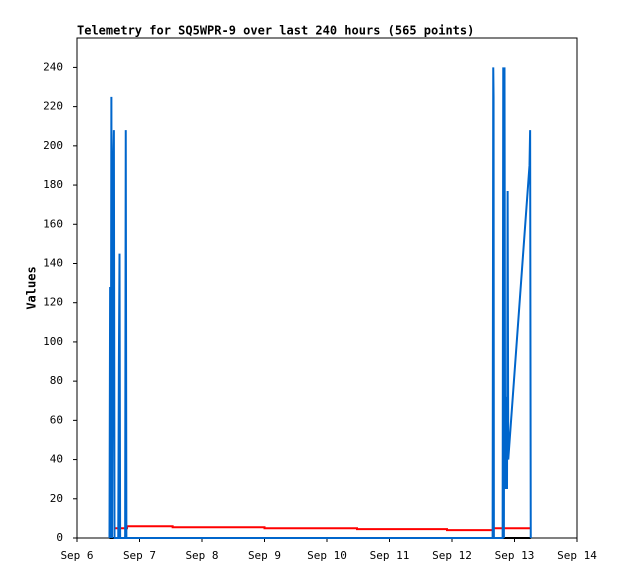  Describe the element at coordinates (515, 555) in the screenshot. I see `x-tick-label: Sep 13` at that location.